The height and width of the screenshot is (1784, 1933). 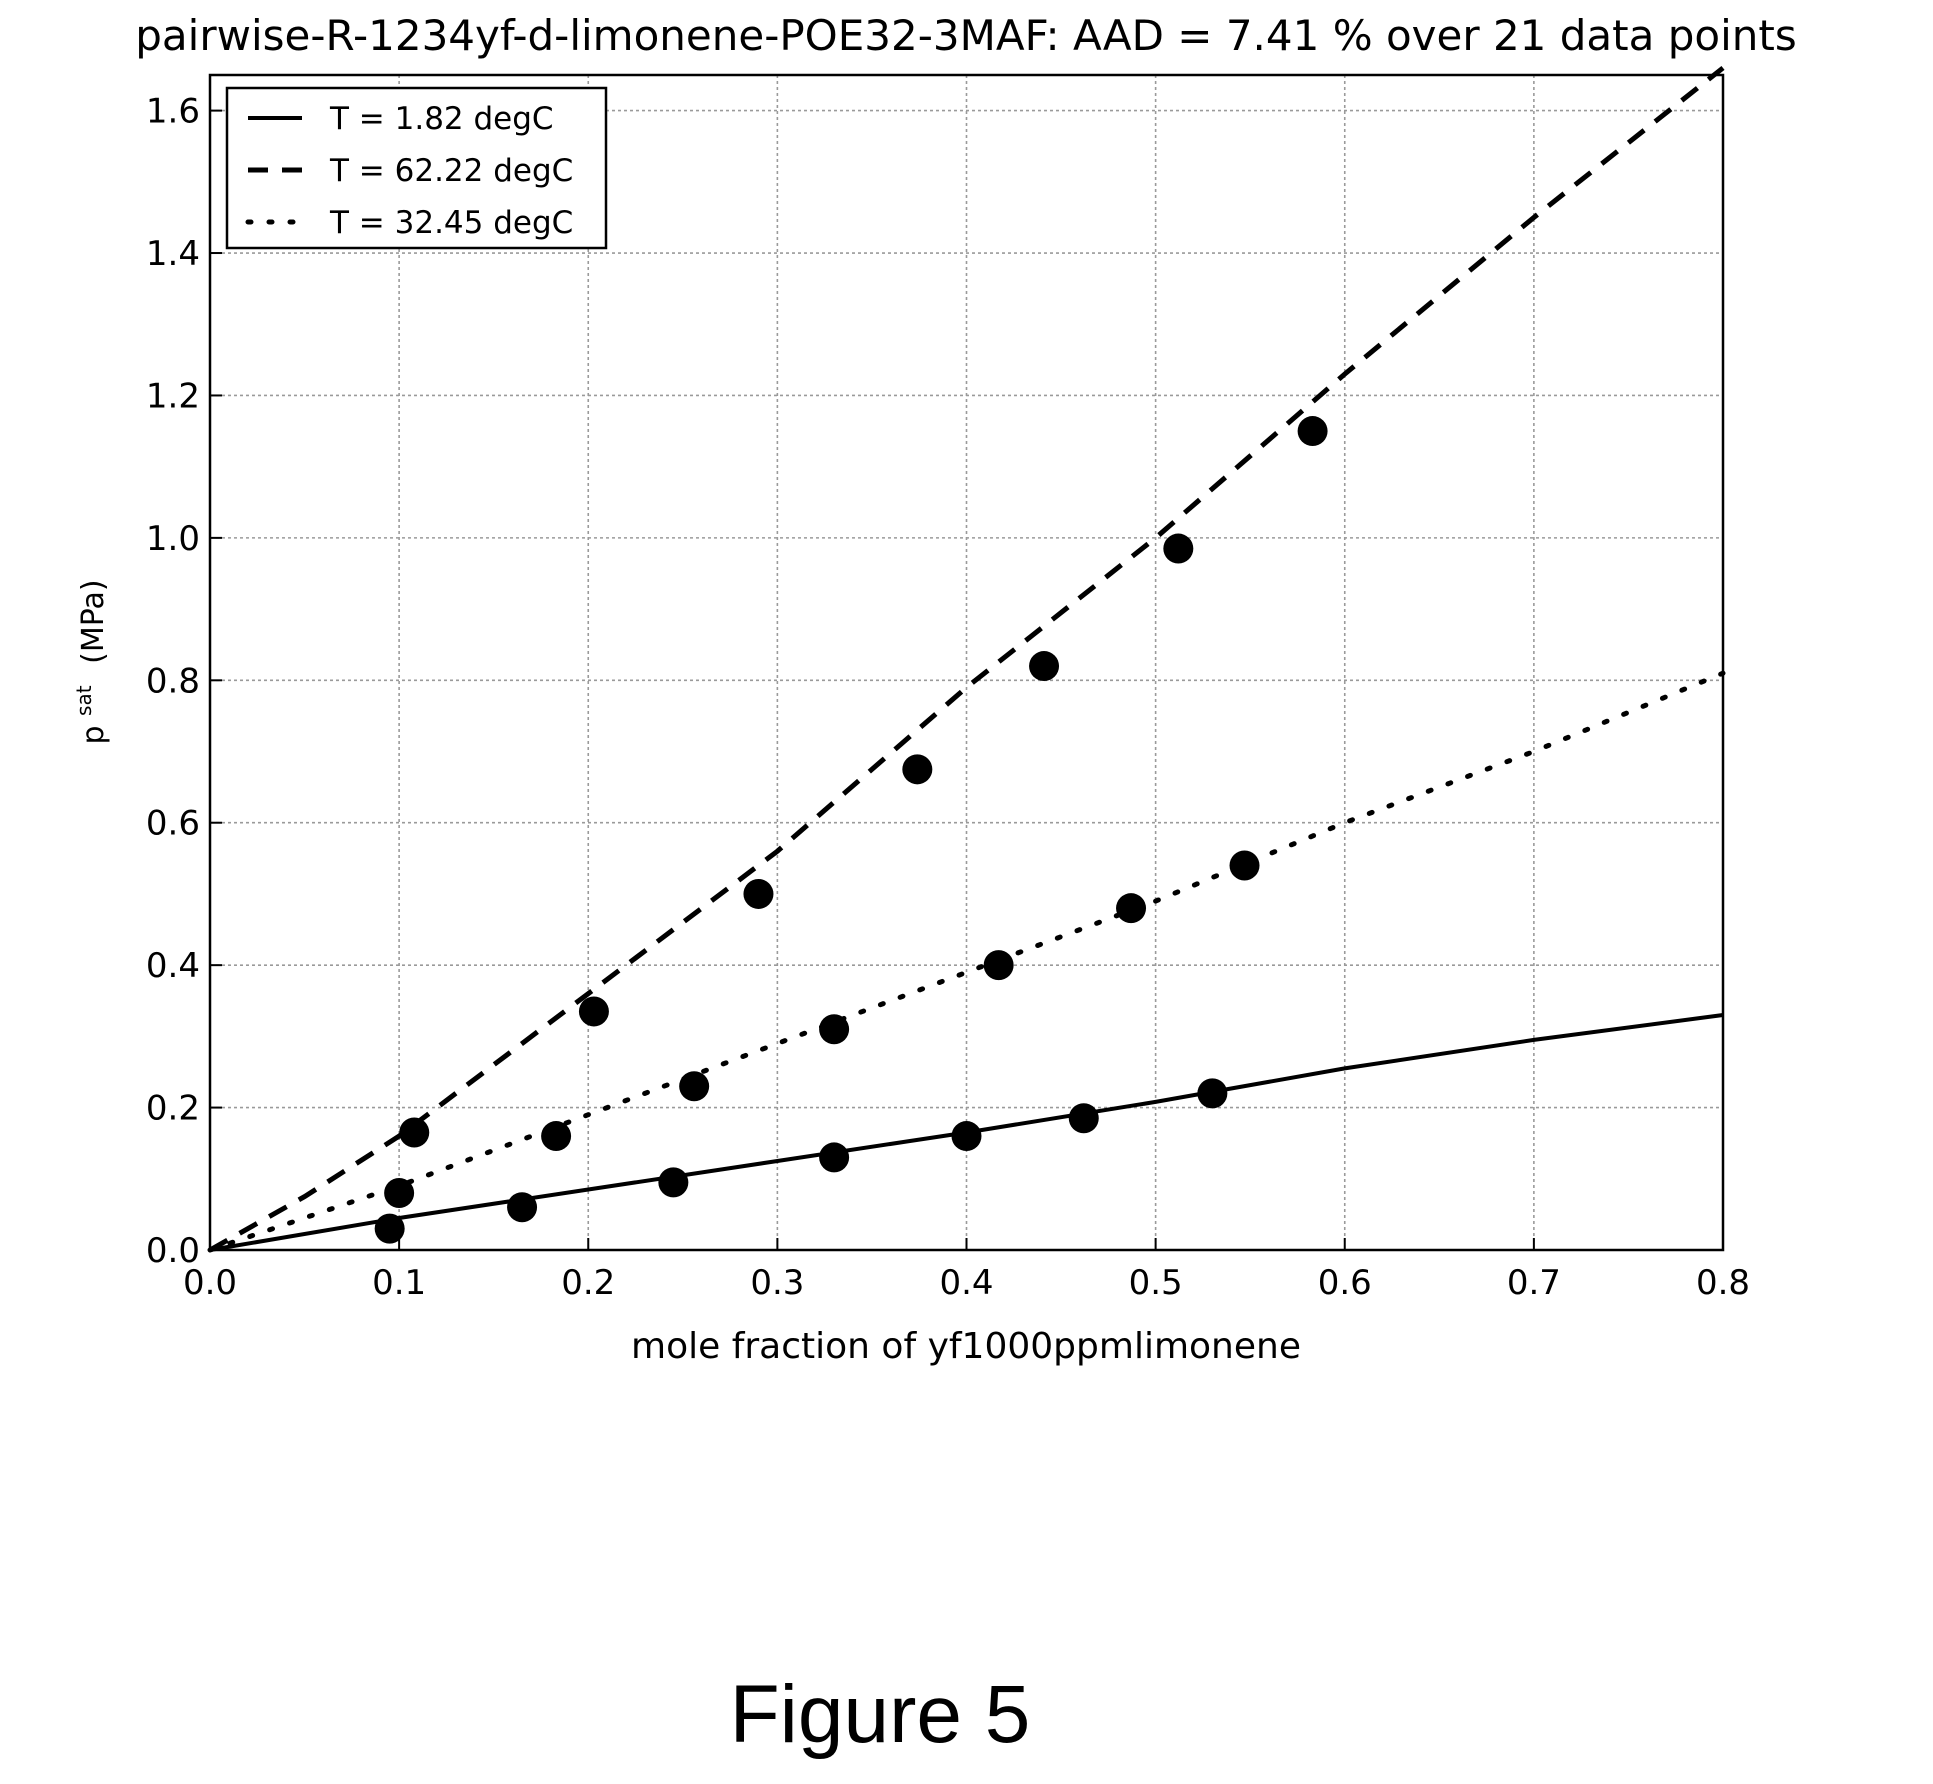 I want to click on y-tick-label-4: 0.8, so click(x=173, y=681).